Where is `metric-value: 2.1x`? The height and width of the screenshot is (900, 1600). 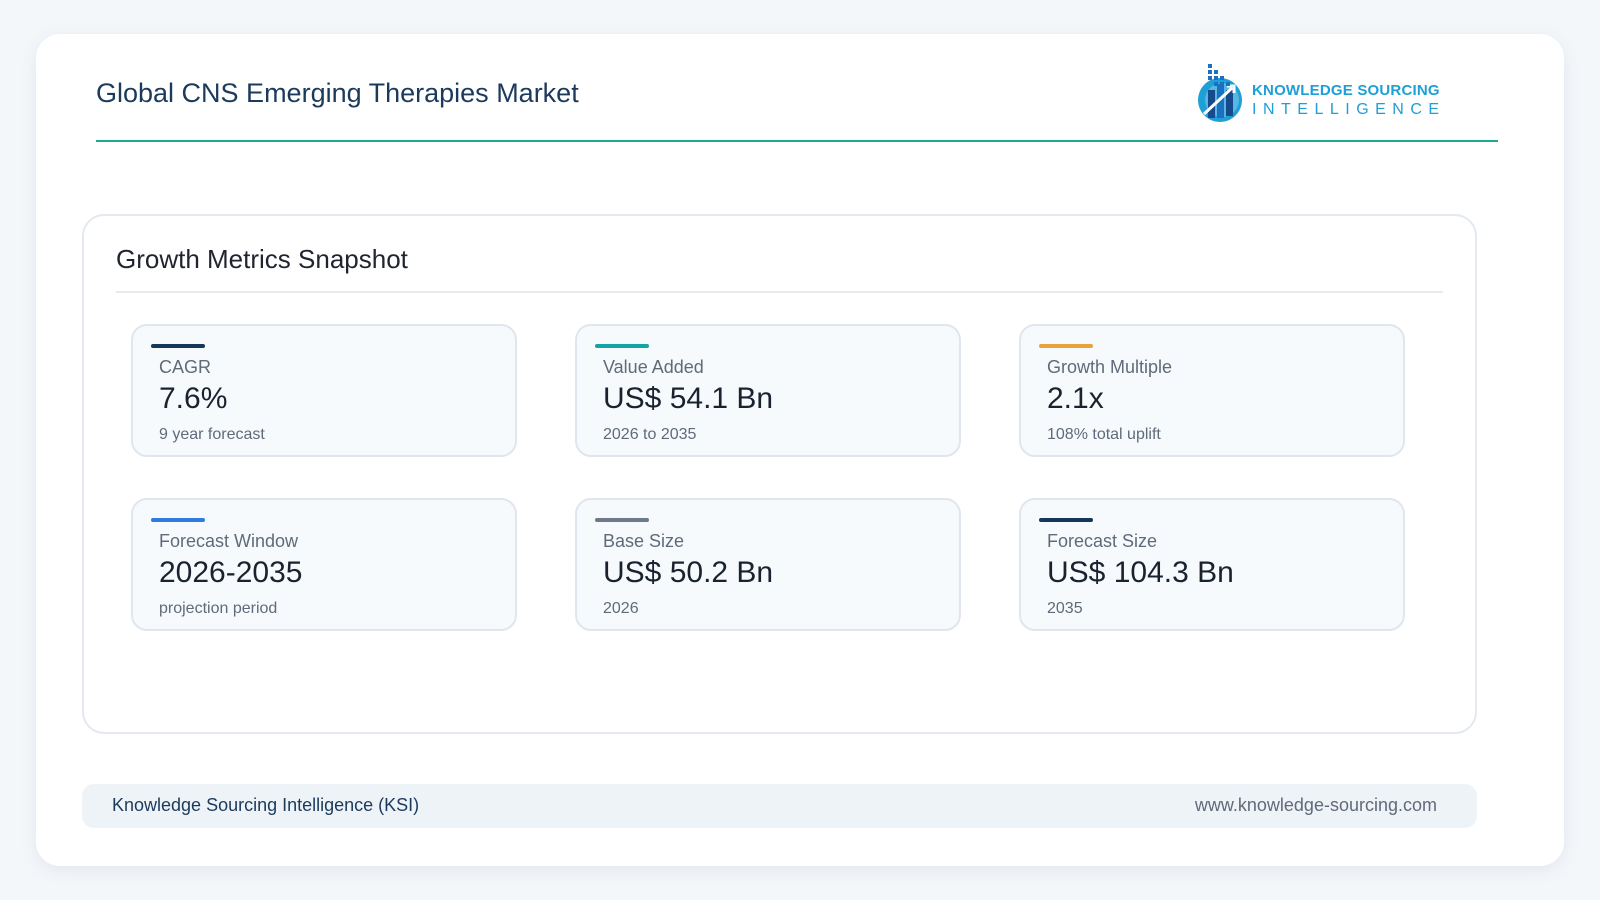
metric-value: 2.1x is located at coordinates (1075, 398).